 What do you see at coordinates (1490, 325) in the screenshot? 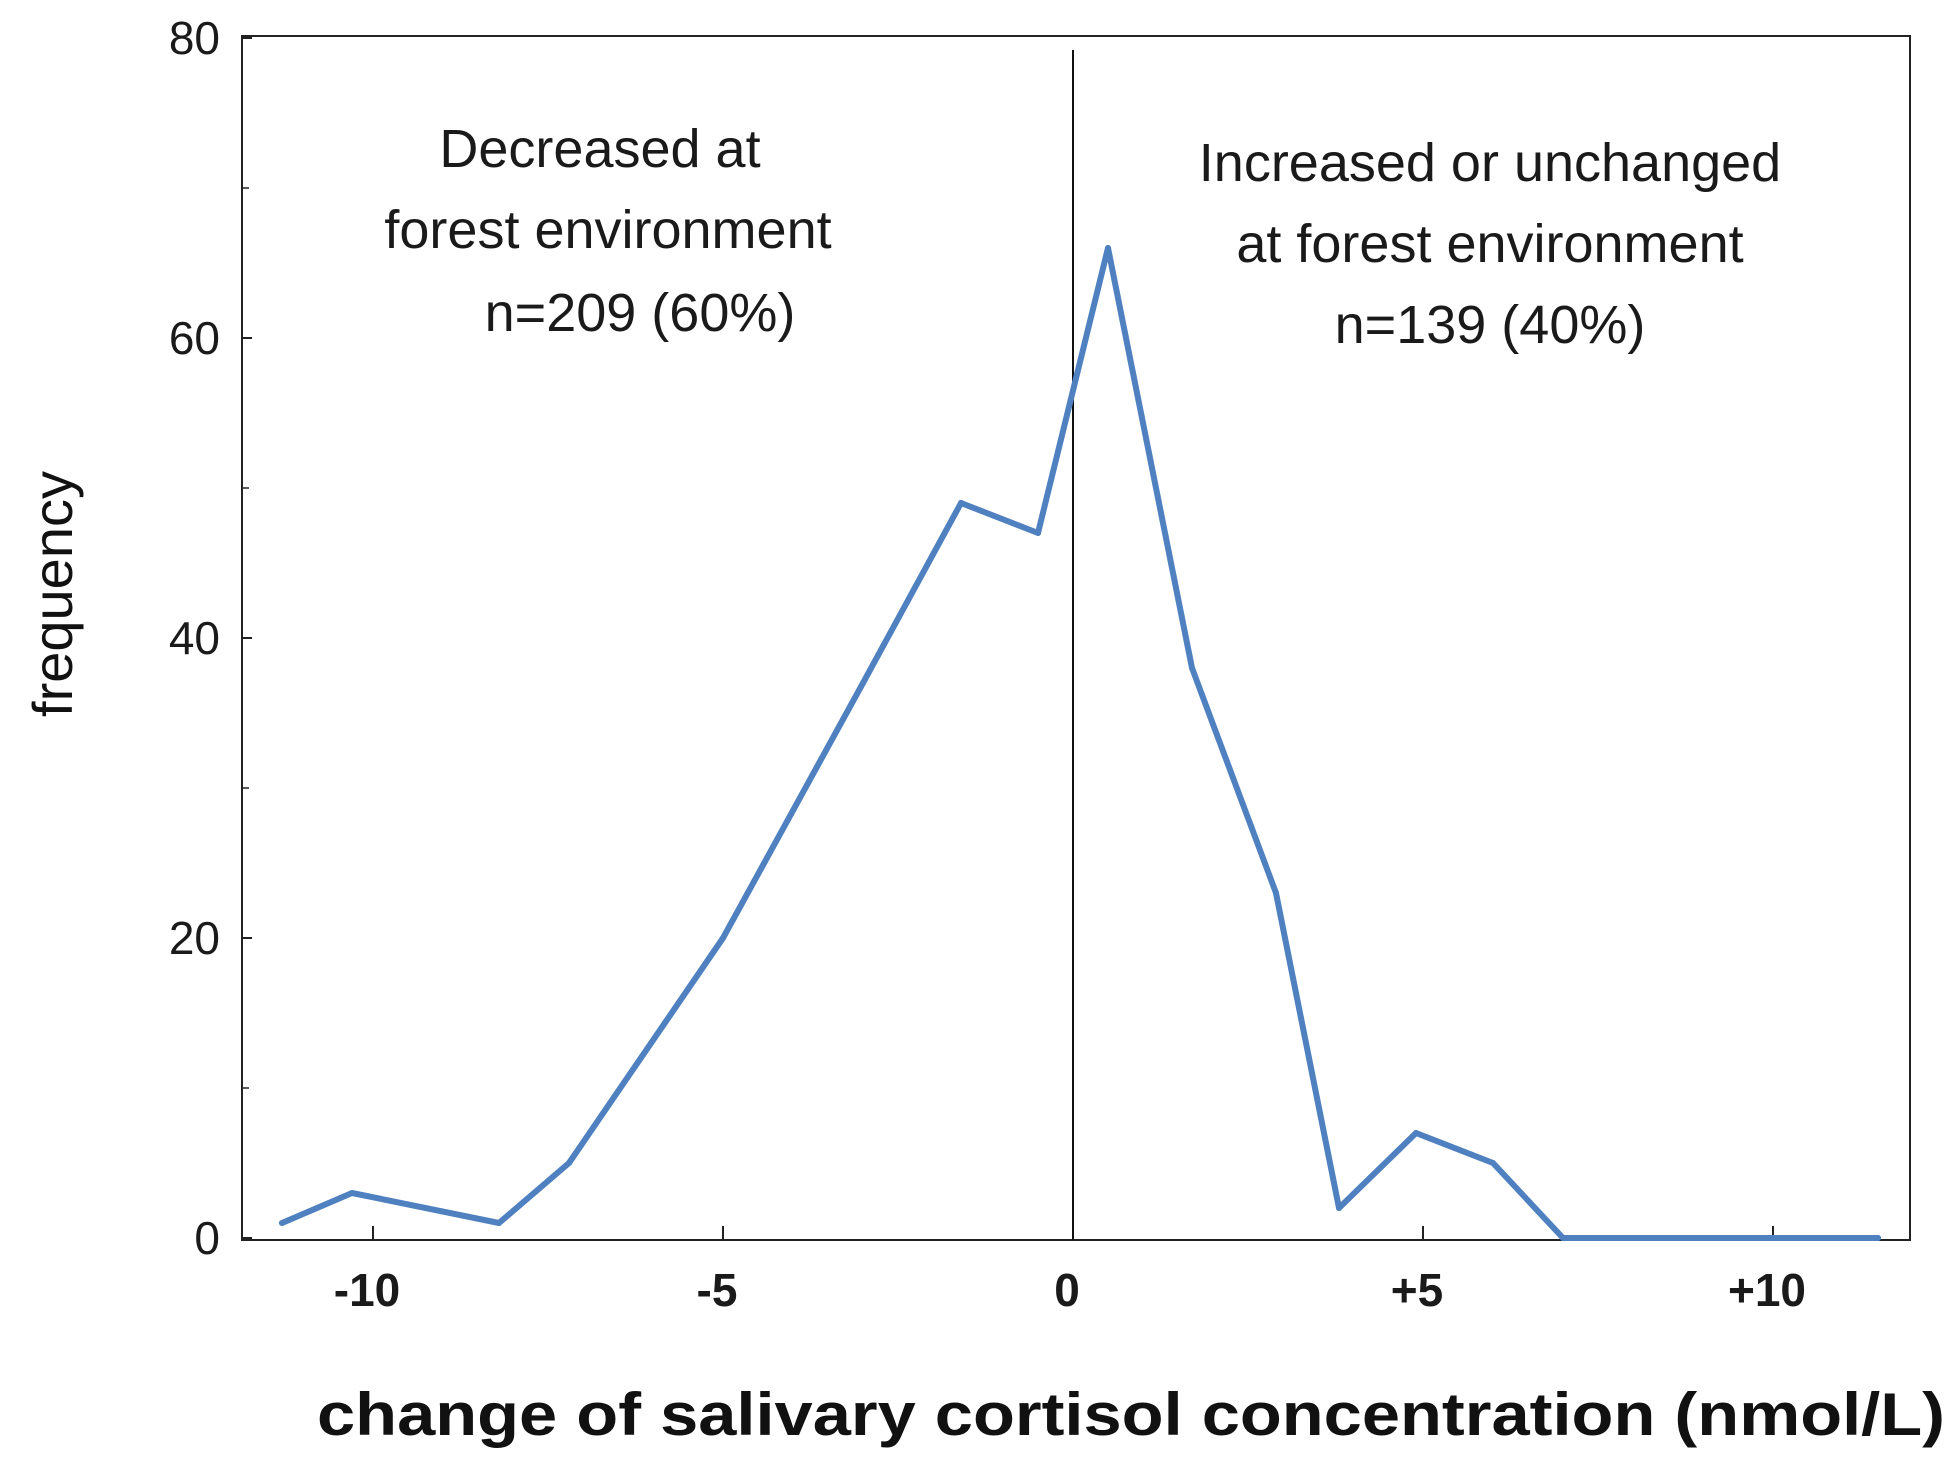
I see `annotation-increased-n: n=139 (40%)` at bounding box center [1490, 325].